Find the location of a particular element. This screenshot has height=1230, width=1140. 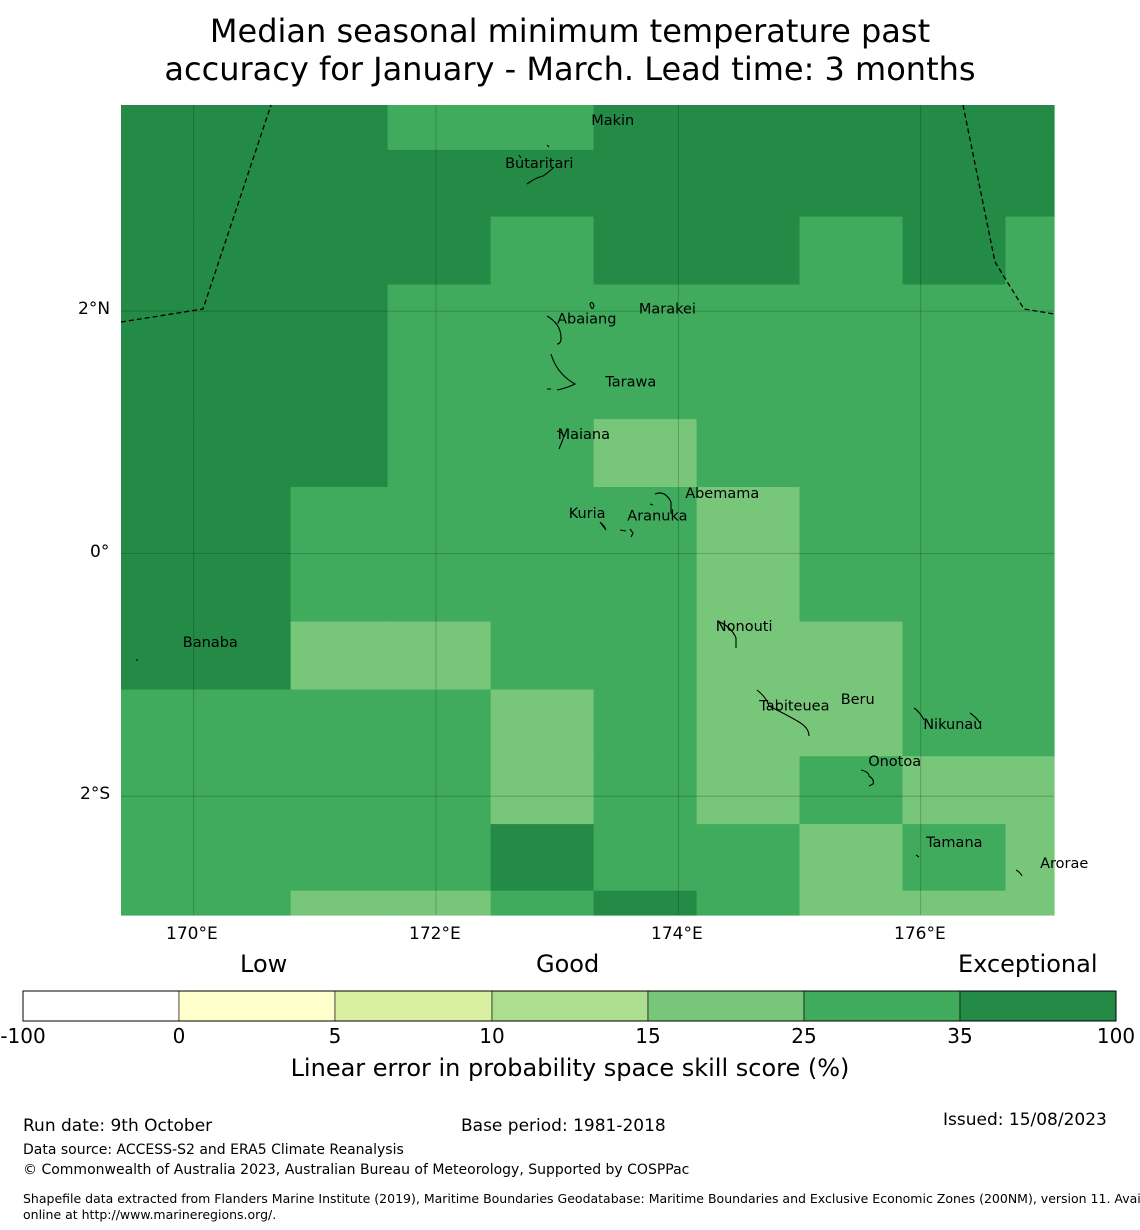

lon-label-174e: 174°E is located at coordinates (677, 934).